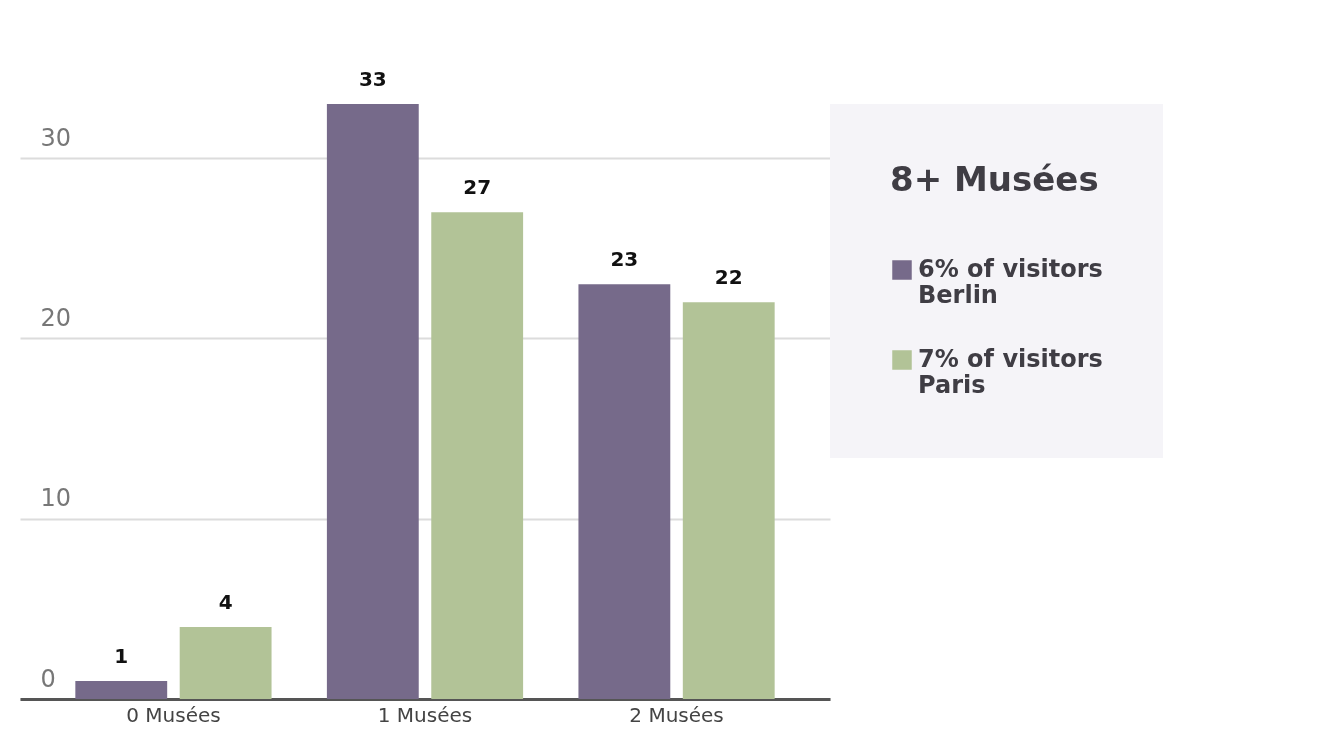 This screenshot has width=1324, height=732. What do you see at coordinates (173, 714) in the screenshot?
I see `x-tick-label: 0 Musées` at bounding box center [173, 714].